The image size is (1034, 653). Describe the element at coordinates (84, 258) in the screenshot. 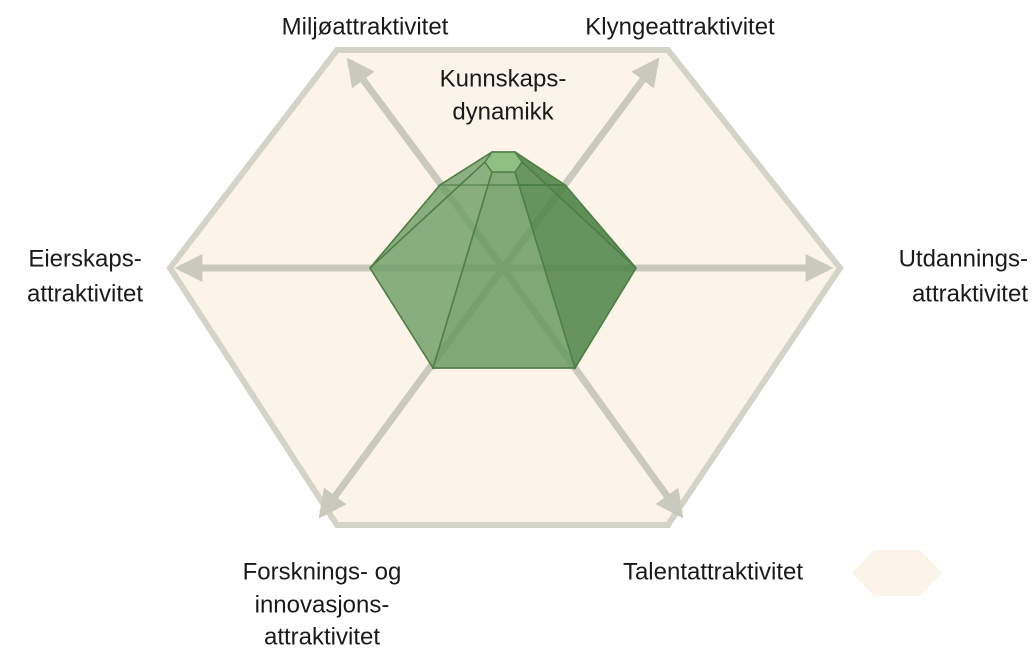

I see `dimension-label: Eierskaps-` at that location.